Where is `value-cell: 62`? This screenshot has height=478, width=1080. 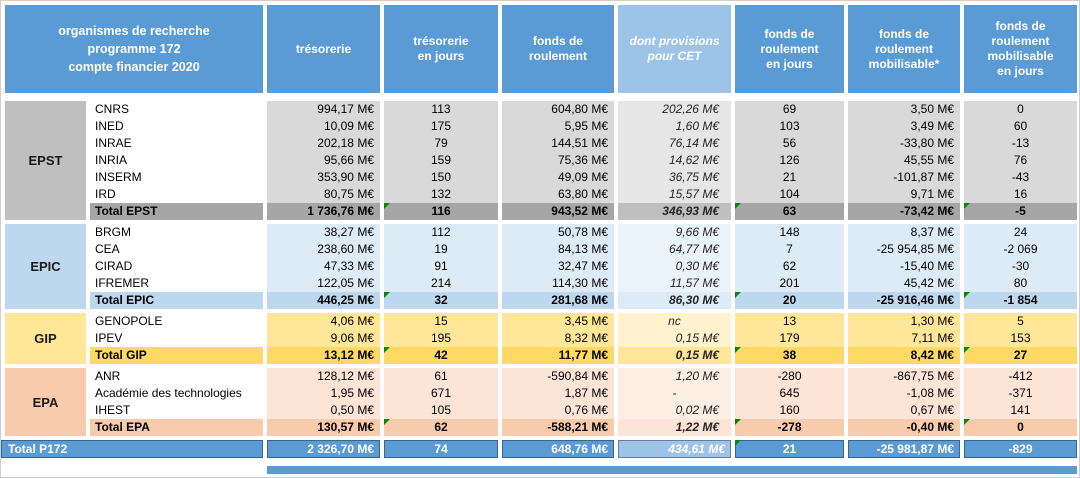
value-cell: 62 is located at coordinates (789, 266).